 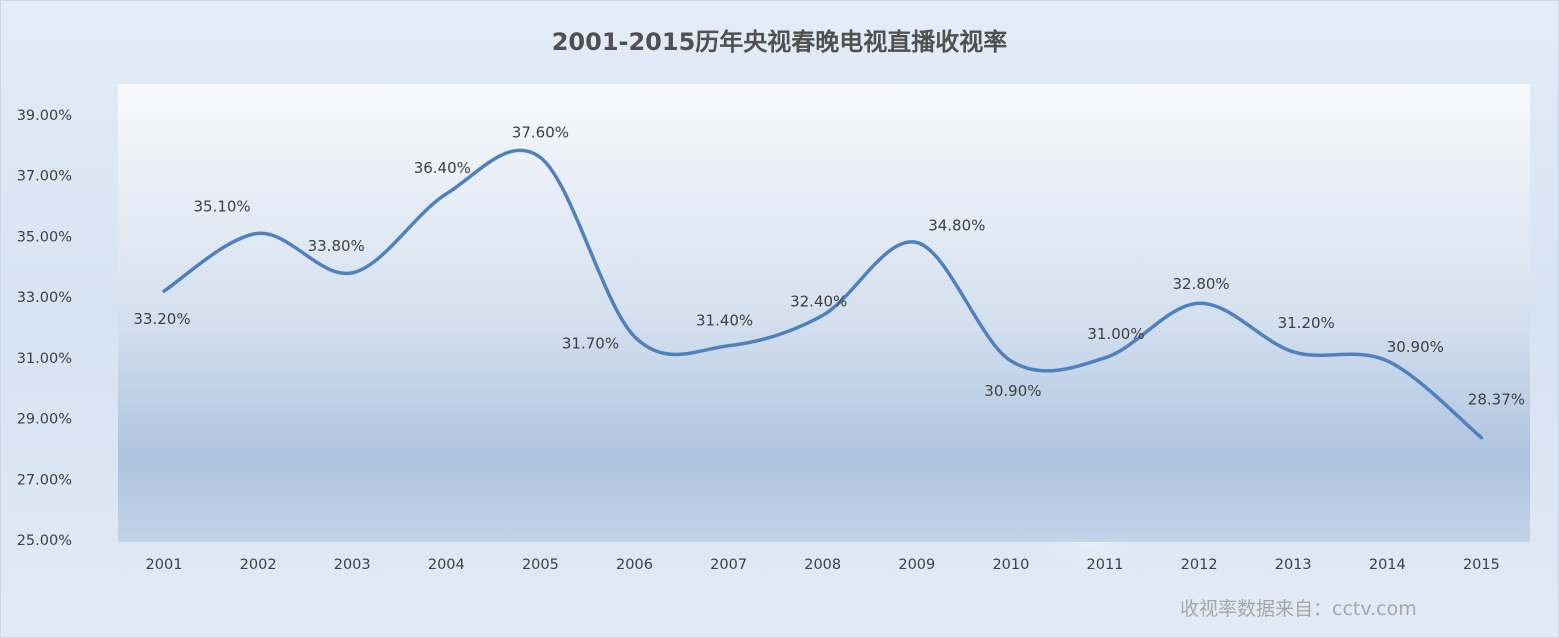 I want to click on data-label: 31.40%, so click(x=724, y=321).